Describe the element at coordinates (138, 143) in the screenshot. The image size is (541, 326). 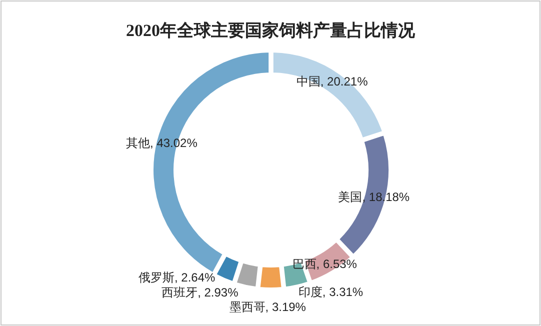
I see `slice-label: 其他` at that location.